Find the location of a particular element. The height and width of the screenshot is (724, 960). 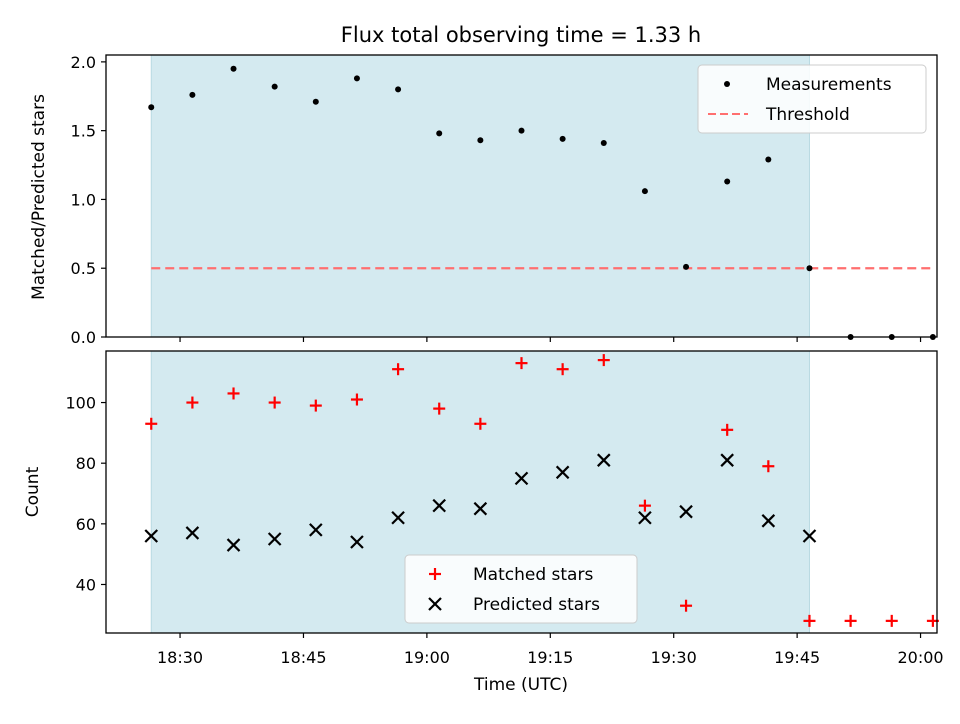

predicted-star-markers is located at coordinates (480, 502).